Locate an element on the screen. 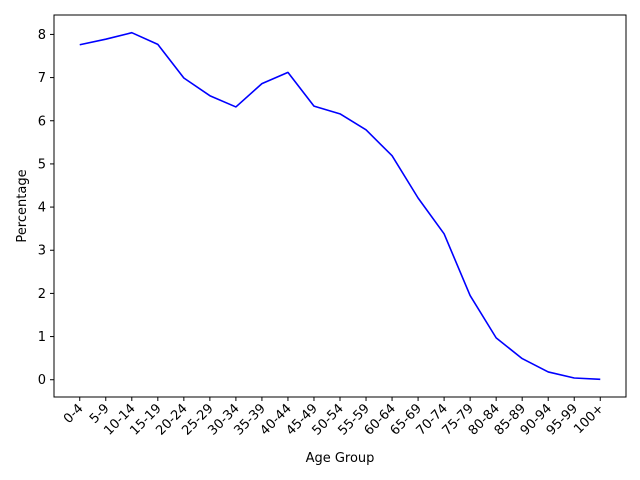 Image resolution: width=640 pixels, height=480 pixels. y-tick-label: 5 is located at coordinates (42, 164).